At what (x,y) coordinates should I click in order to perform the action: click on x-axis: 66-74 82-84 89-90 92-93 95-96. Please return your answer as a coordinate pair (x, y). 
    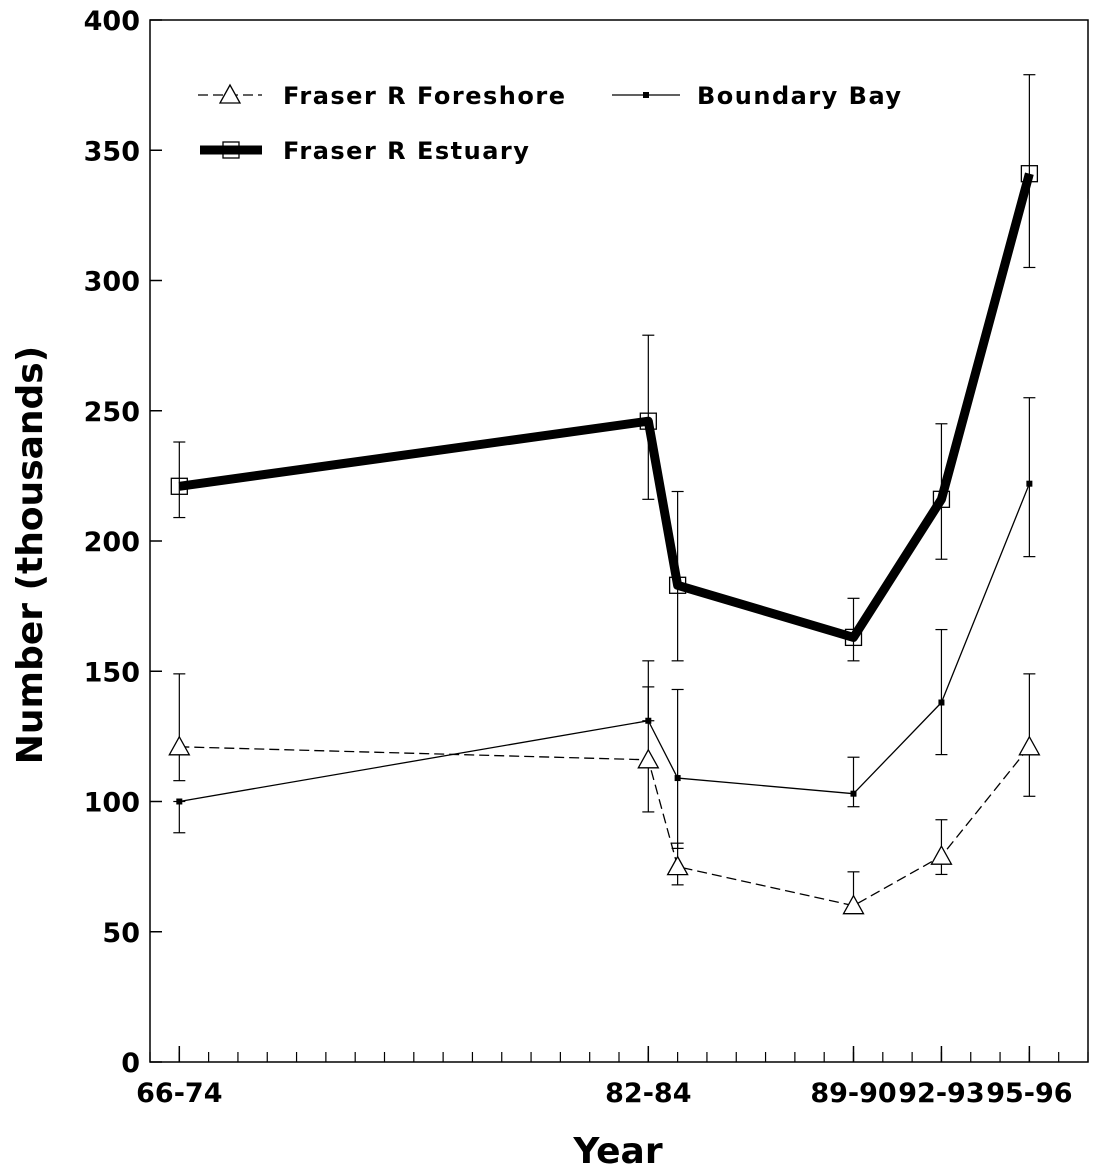
    Looking at the image, I should click on (612, 1077).